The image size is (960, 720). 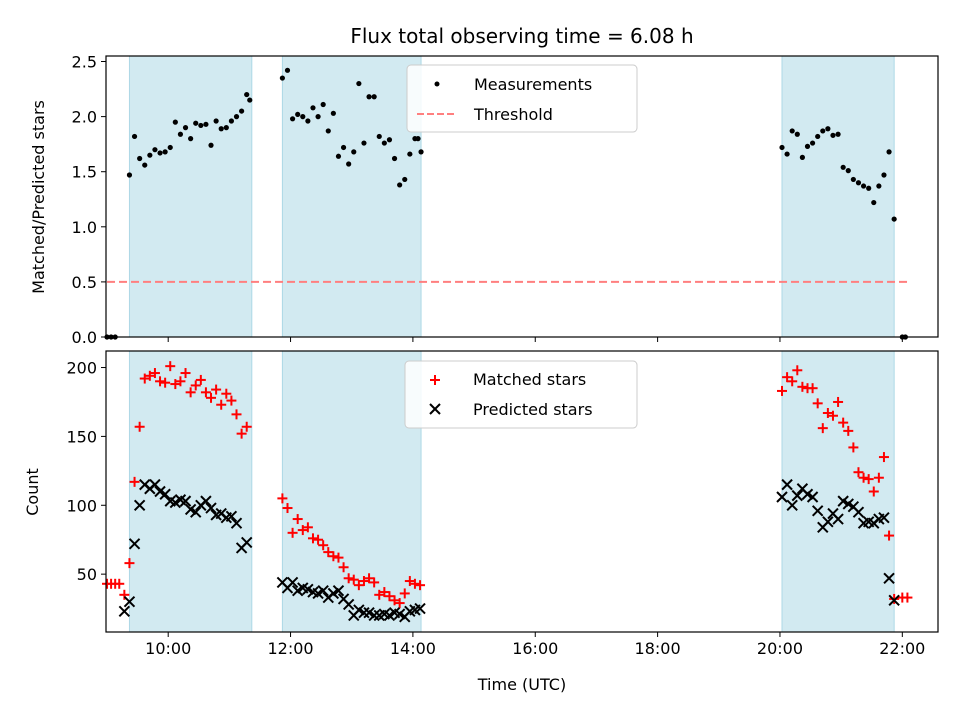 I want to click on top-panel-y-axis-label: Matched/Predicted stars, so click(x=38, y=197).